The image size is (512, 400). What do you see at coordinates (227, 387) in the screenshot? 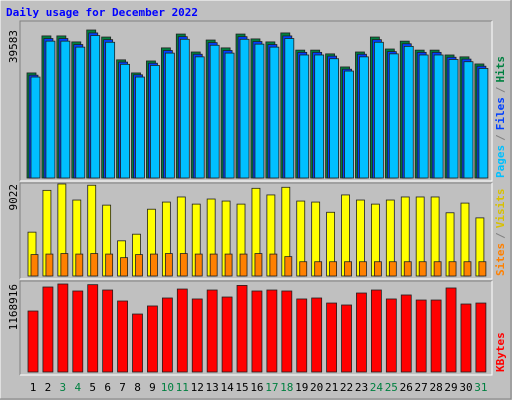
I see `x-tick-label: 14` at bounding box center [227, 387].